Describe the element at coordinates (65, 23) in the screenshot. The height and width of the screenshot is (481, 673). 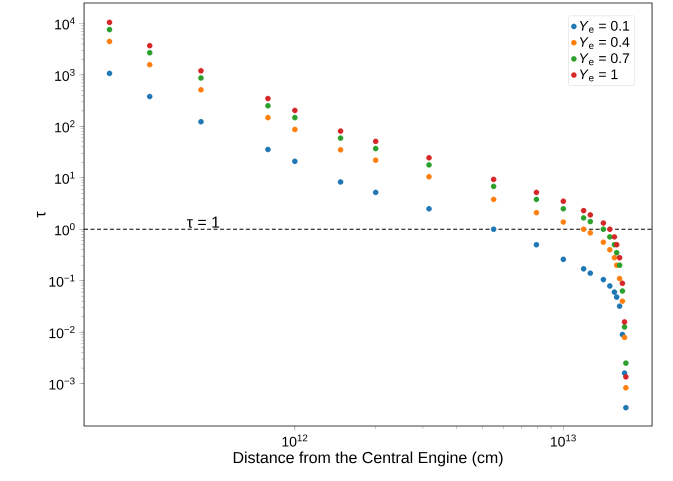
I see `y-tick-label: 10$^{4}$` at that location.